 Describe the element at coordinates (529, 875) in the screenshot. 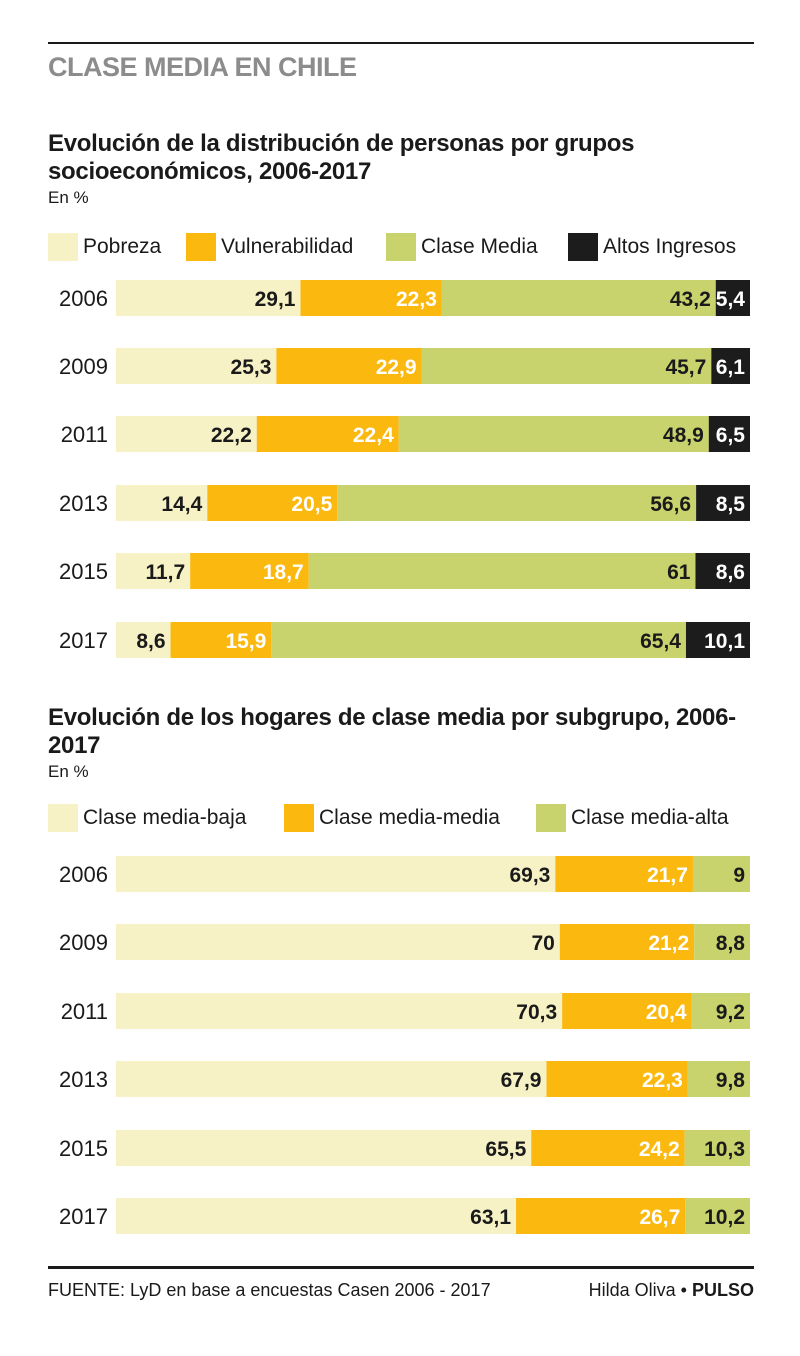

I see `data-label: 69,3` at that location.